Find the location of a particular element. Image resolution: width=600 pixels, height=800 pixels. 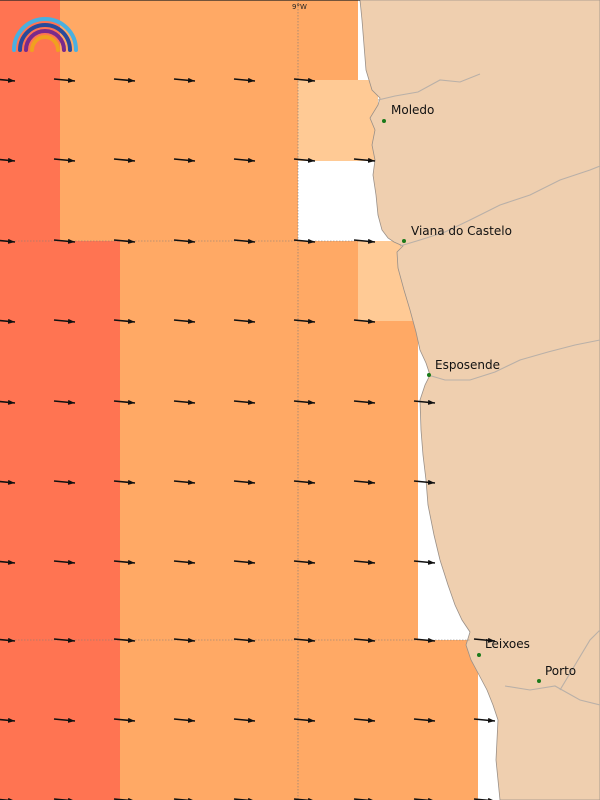

place-label: Moledo is located at coordinates (412, 110).